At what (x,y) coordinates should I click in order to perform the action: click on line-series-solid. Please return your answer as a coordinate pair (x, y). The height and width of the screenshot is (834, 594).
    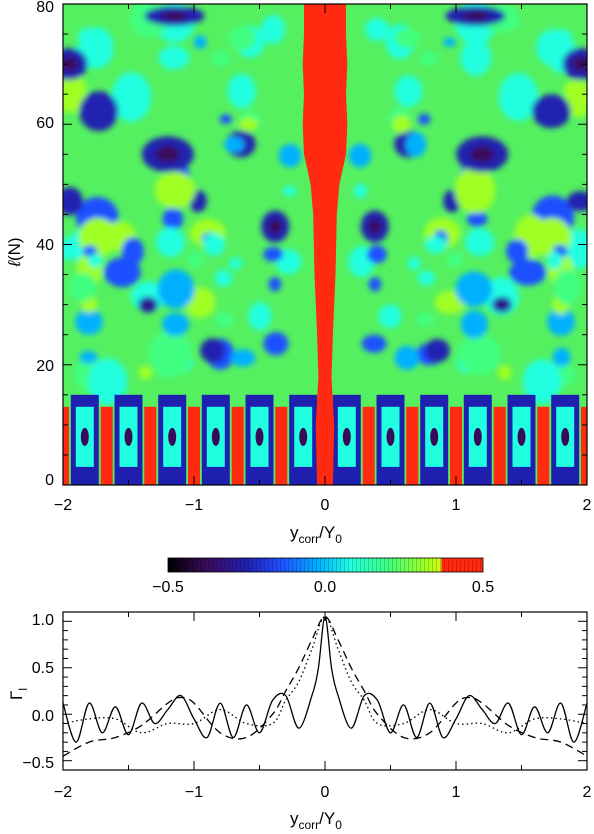
    Looking at the image, I should click on (325, 679).